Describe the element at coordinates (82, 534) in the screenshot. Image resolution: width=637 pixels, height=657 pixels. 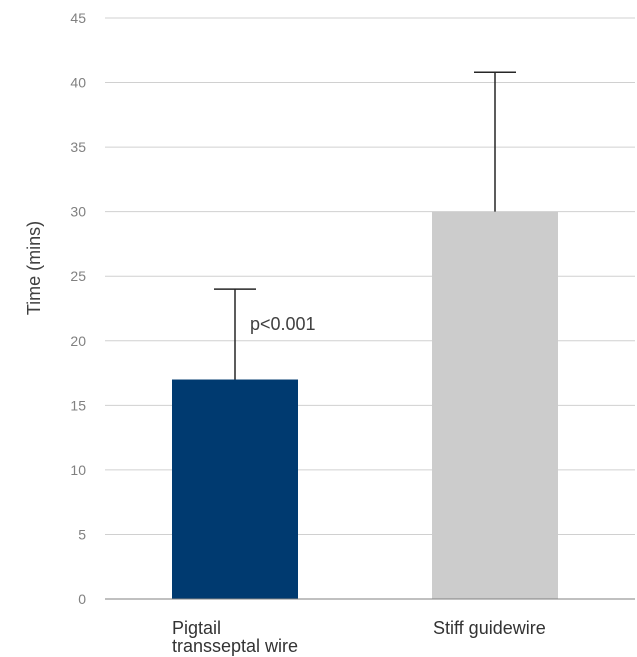
I see `y-tick-label: 5` at that location.